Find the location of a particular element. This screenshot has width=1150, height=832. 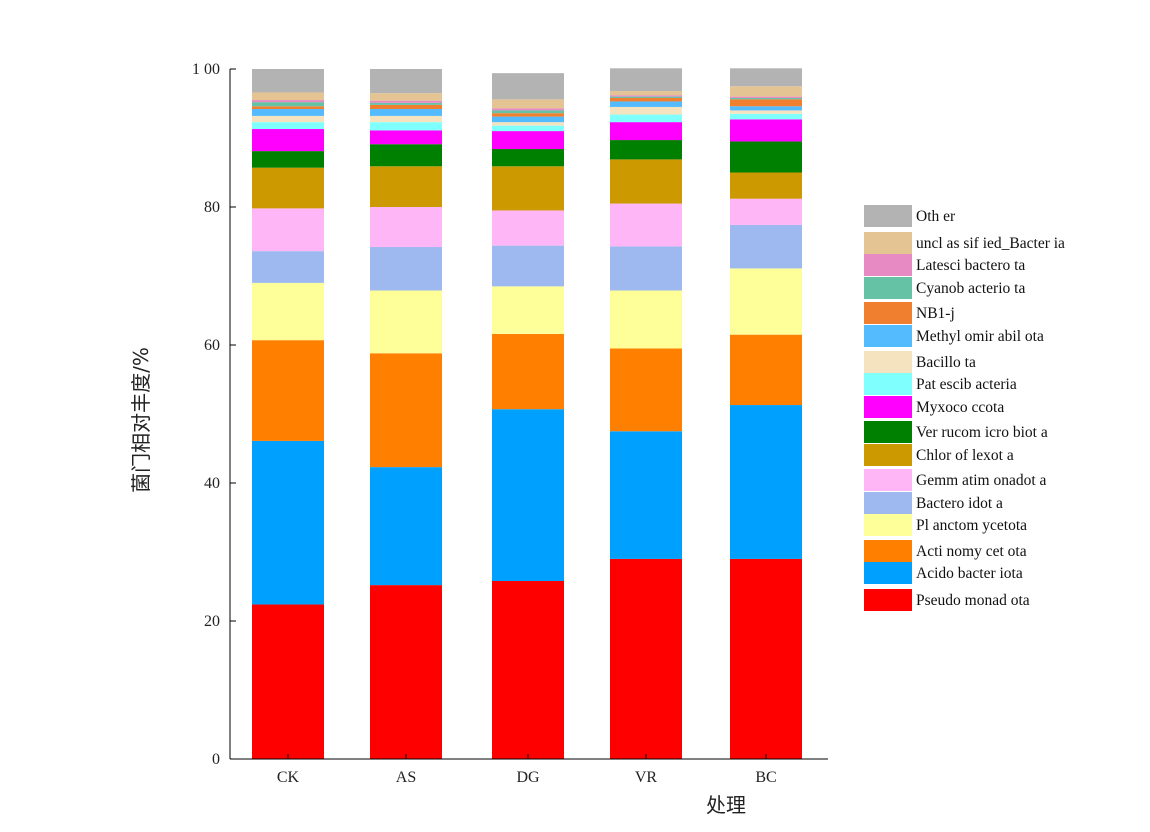

legend-label: Pat escib acteria is located at coordinates (966, 384).